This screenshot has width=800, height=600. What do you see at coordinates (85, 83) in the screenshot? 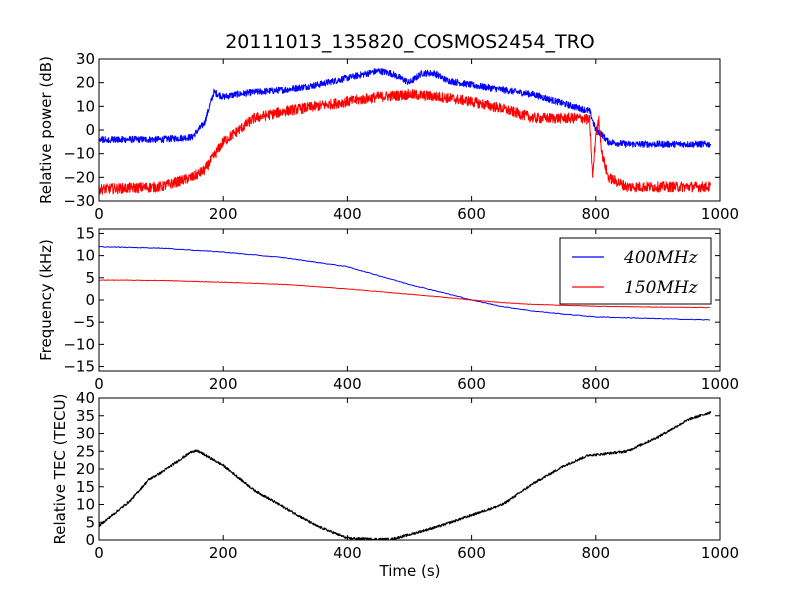
I see `power-y-tick-label: 20` at bounding box center [85, 83].